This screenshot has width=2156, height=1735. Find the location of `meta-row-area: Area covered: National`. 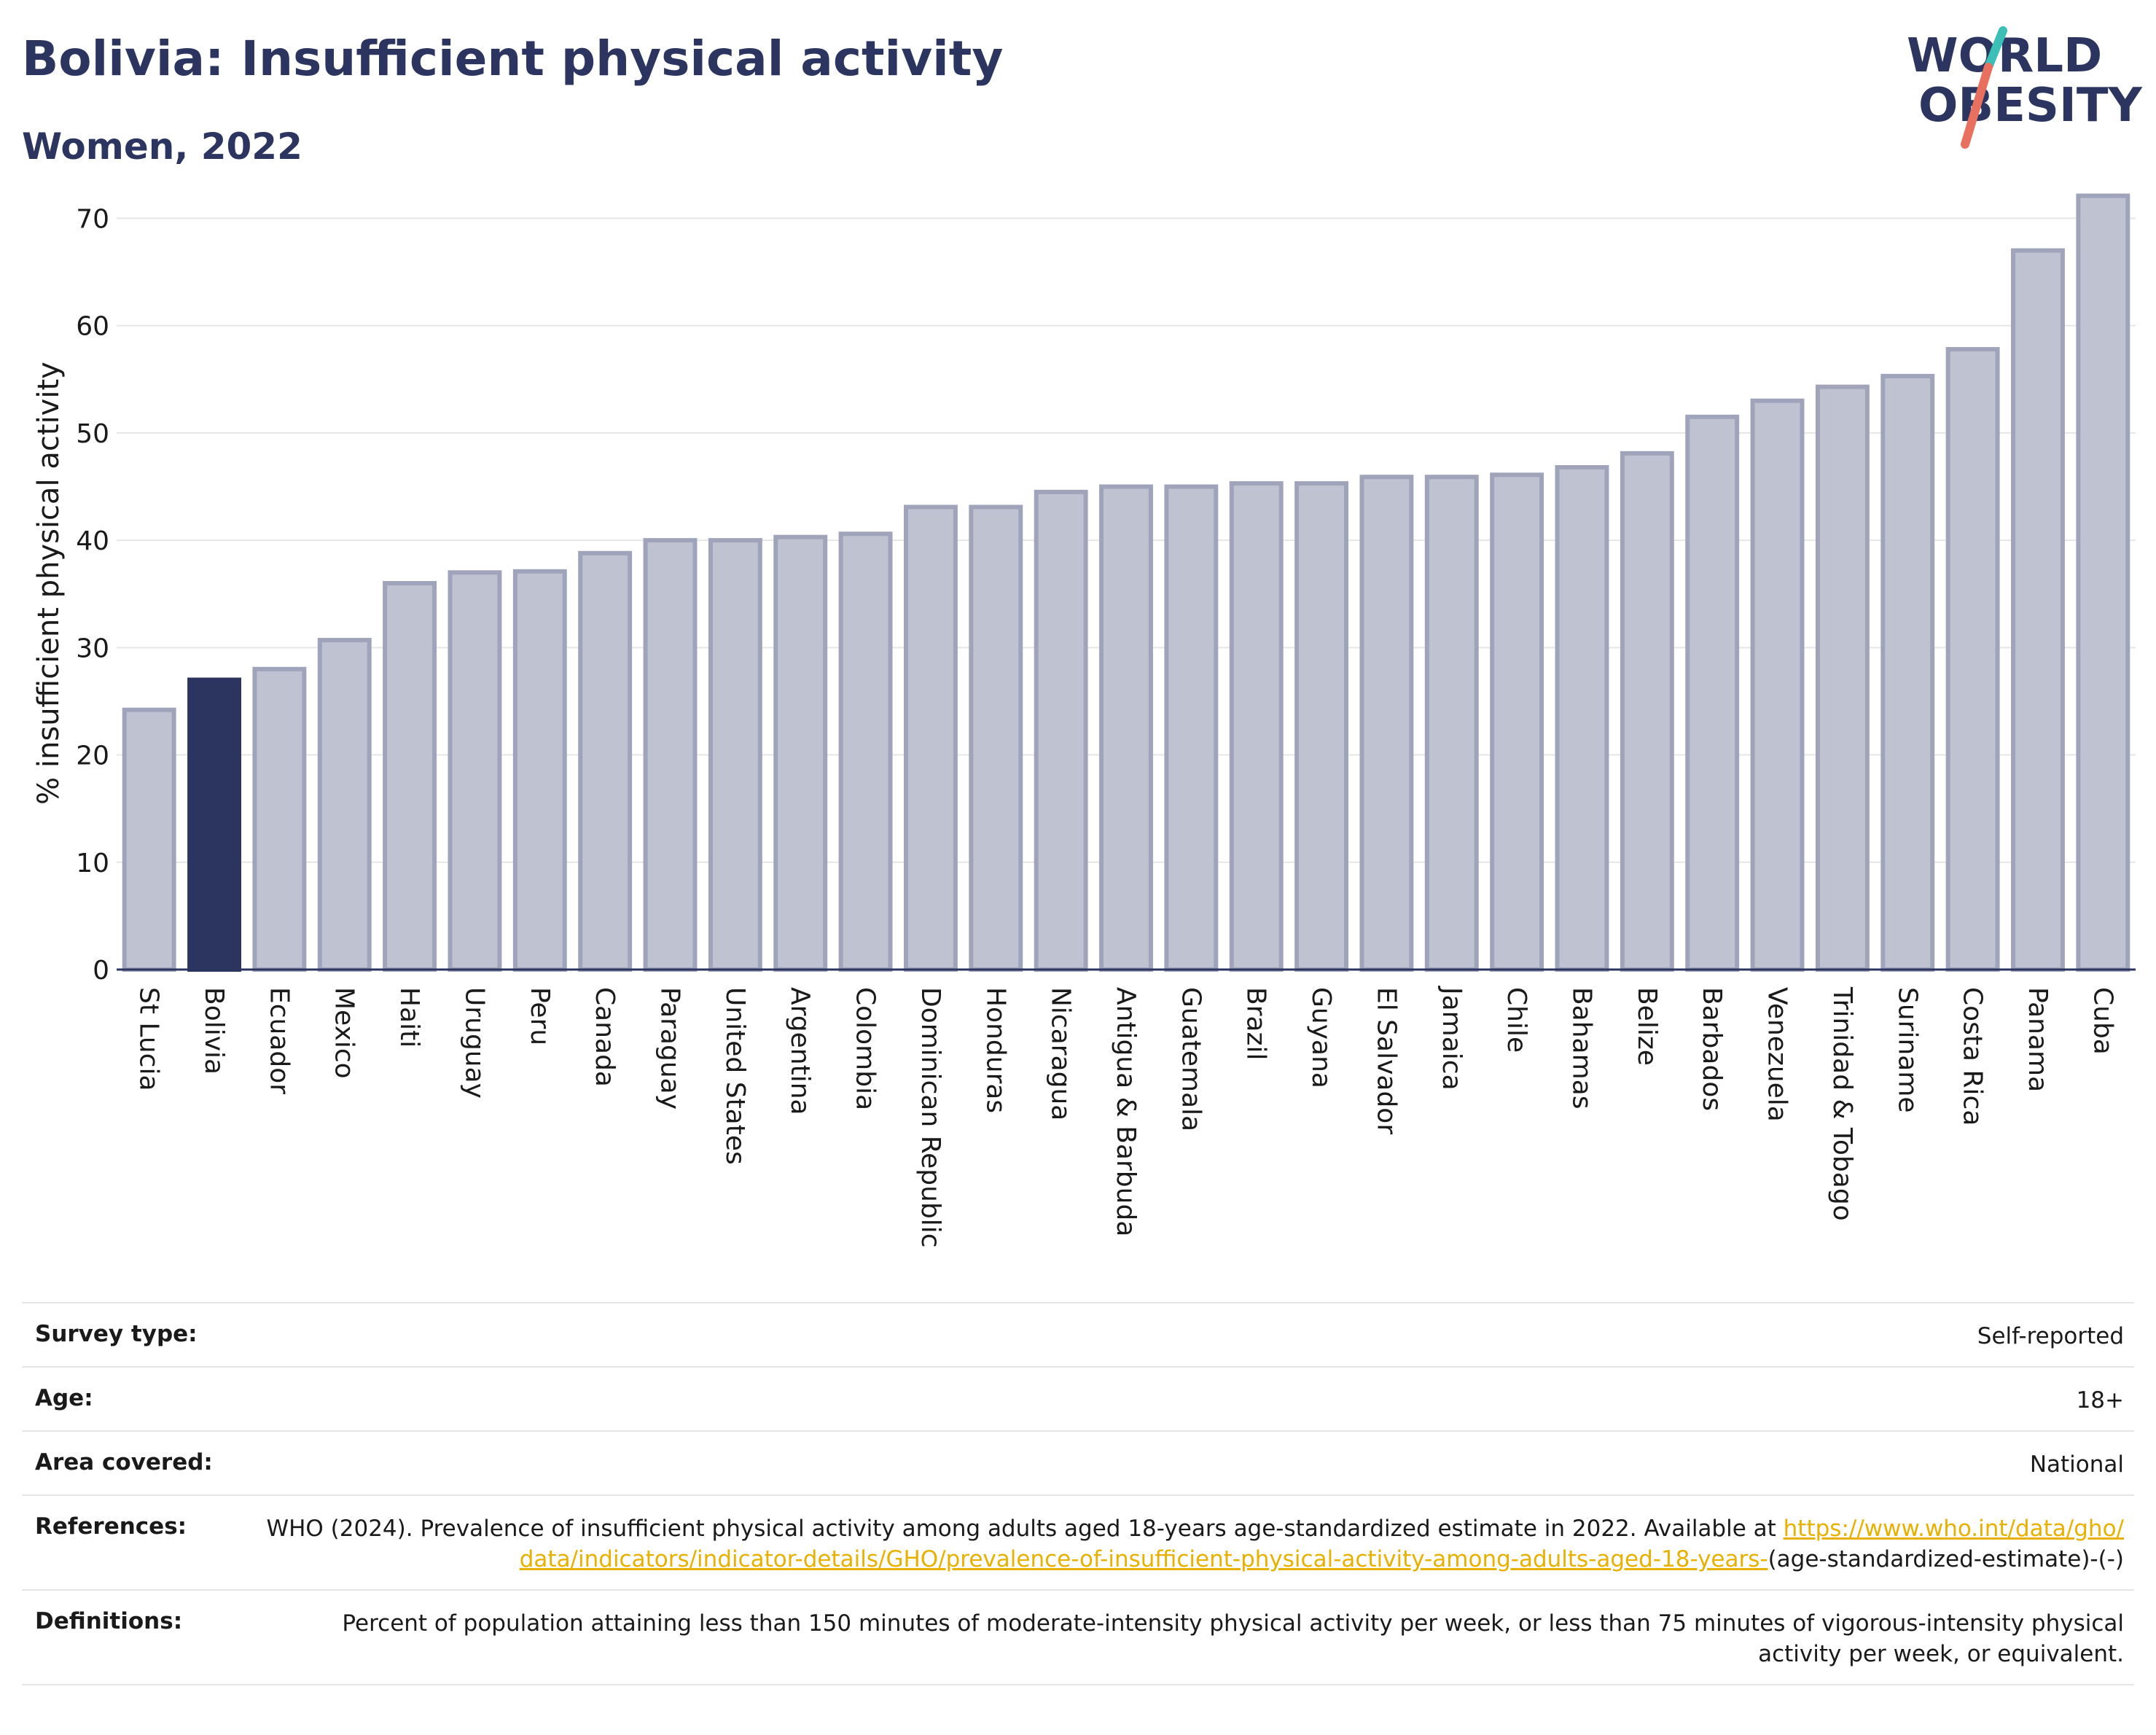

meta-row-area: Area covered: National is located at coordinates (1078, 1462).